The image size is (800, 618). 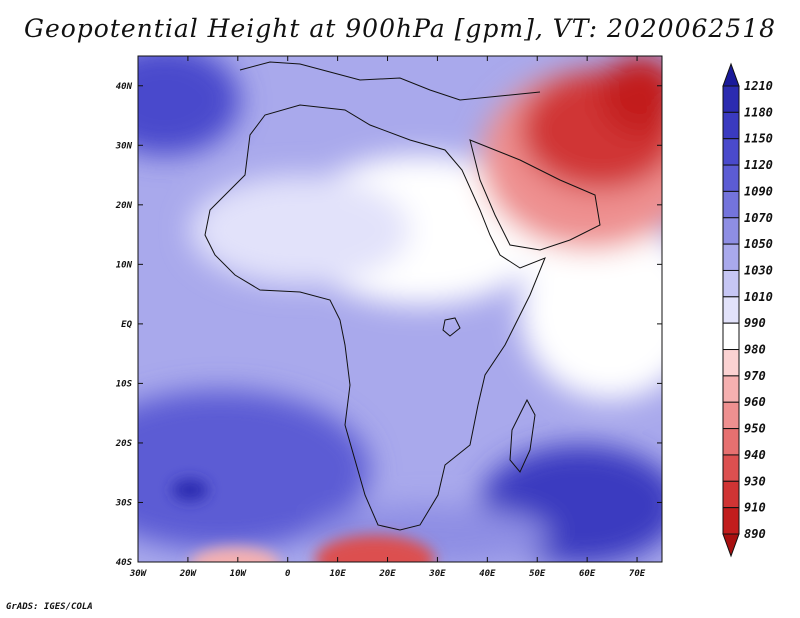 What do you see at coordinates (239, 574) in the screenshot?
I see `x-tick-label: 10W` at bounding box center [239, 574].